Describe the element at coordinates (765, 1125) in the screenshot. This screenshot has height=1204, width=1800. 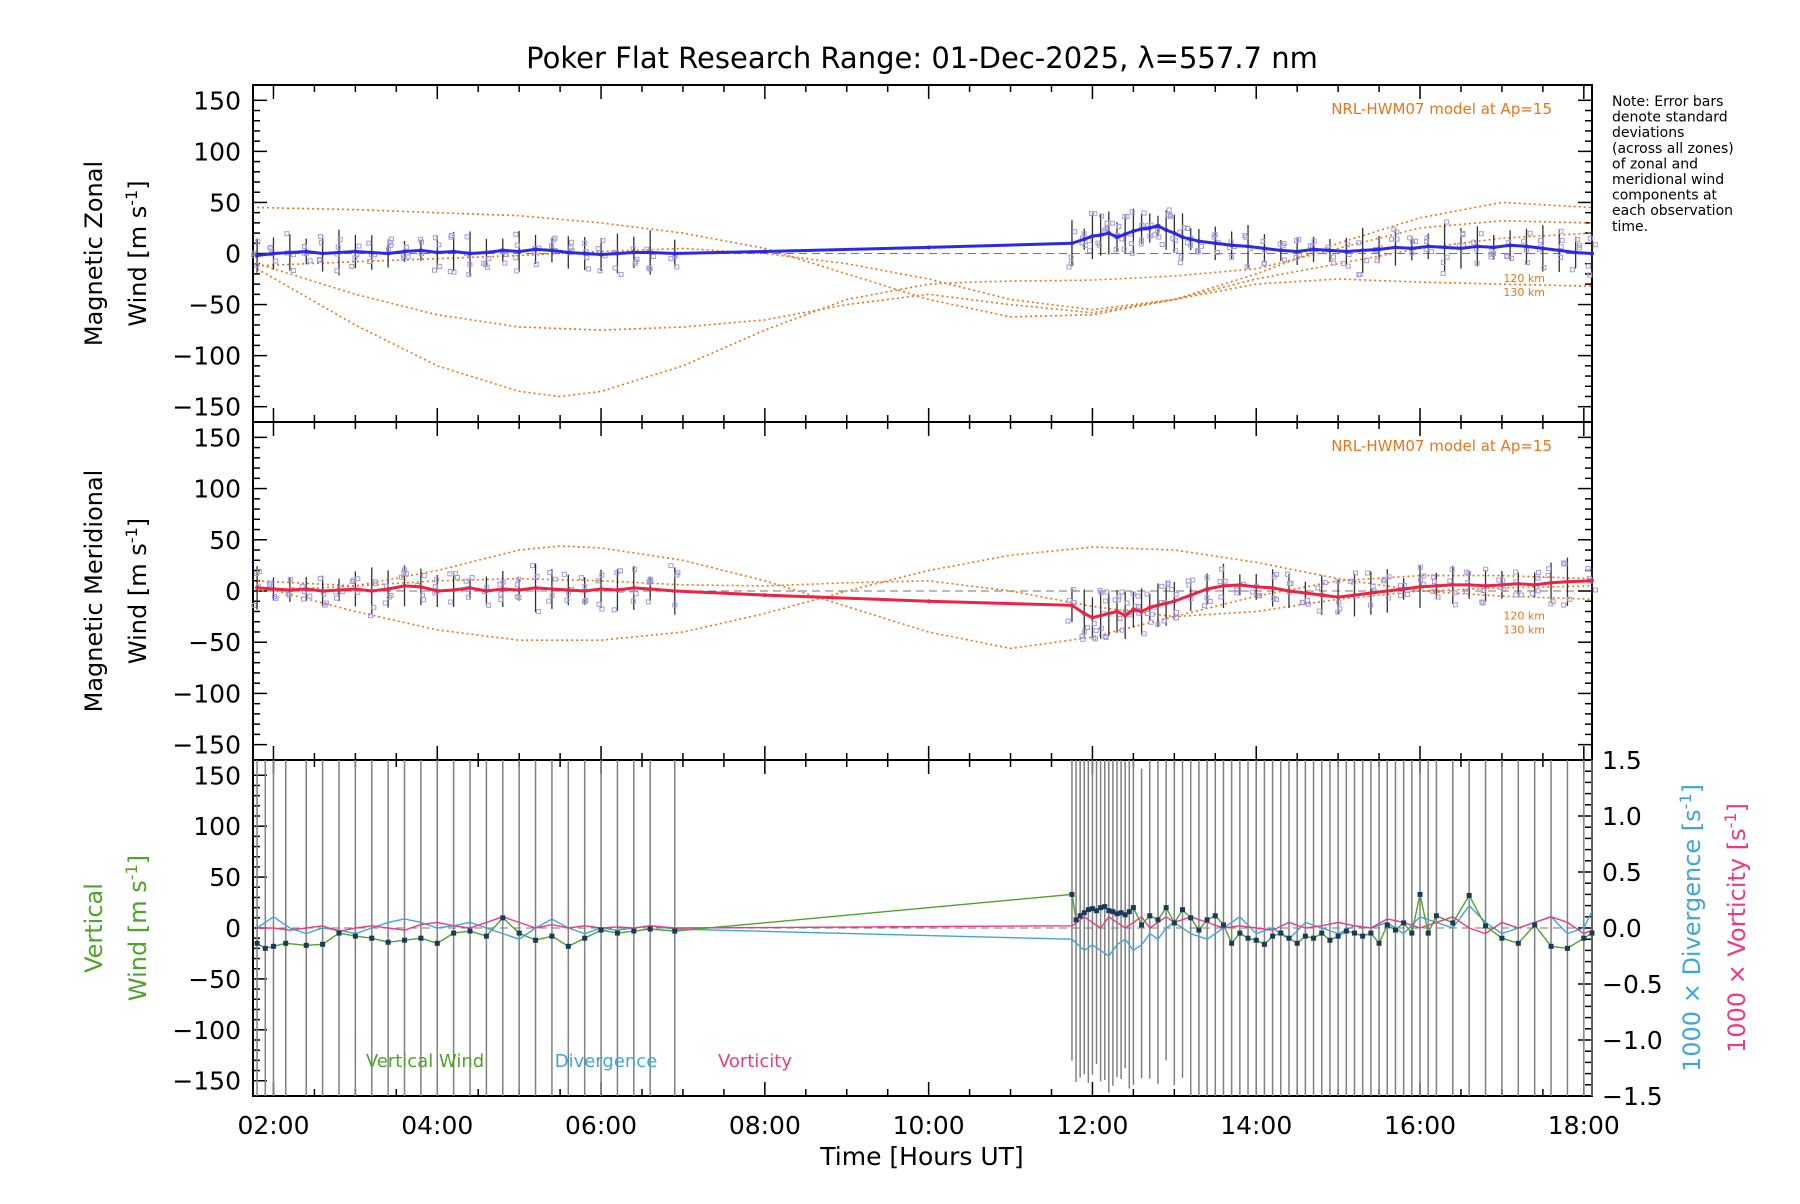
I see `x-tick-label: 08:00` at that location.